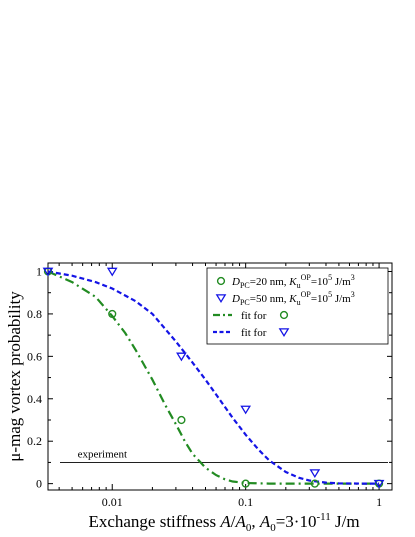 Image resolution: width=415 pixels, height=537 pixels. I want to click on x-tick-label: 0.01, so click(112, 502).